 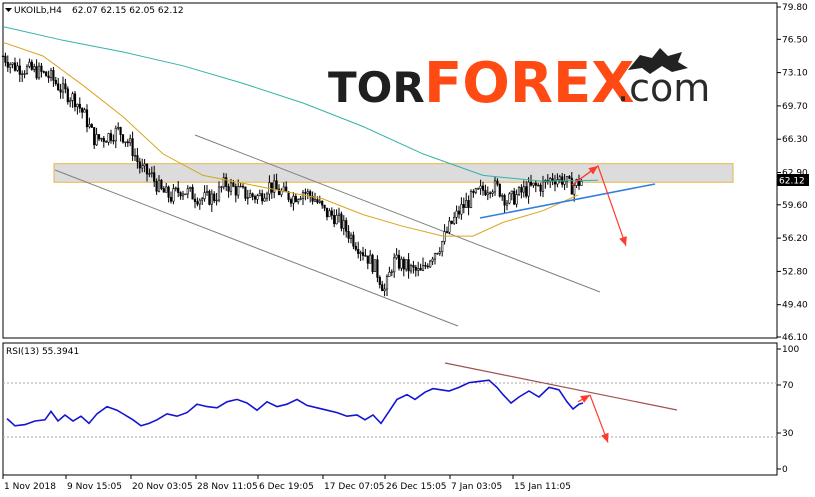 What do you see at coordinates (8, 10) in the screenshot?
I see `dropdown-triangle-icon` at bounding box center [8, 10].